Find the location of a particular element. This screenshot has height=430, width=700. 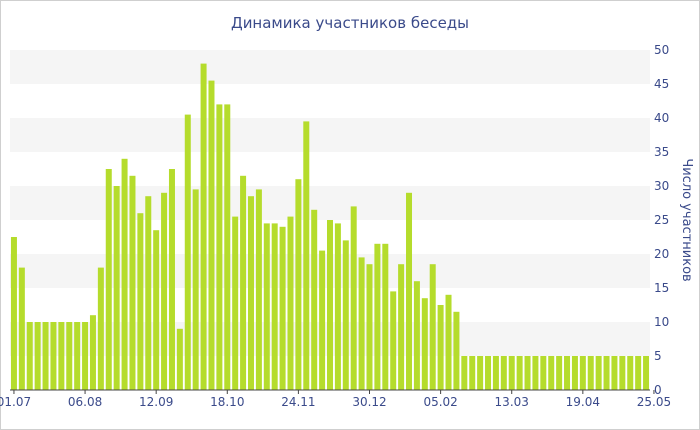

x-tick-label: 06.08 is located at coordinates (85, 402).